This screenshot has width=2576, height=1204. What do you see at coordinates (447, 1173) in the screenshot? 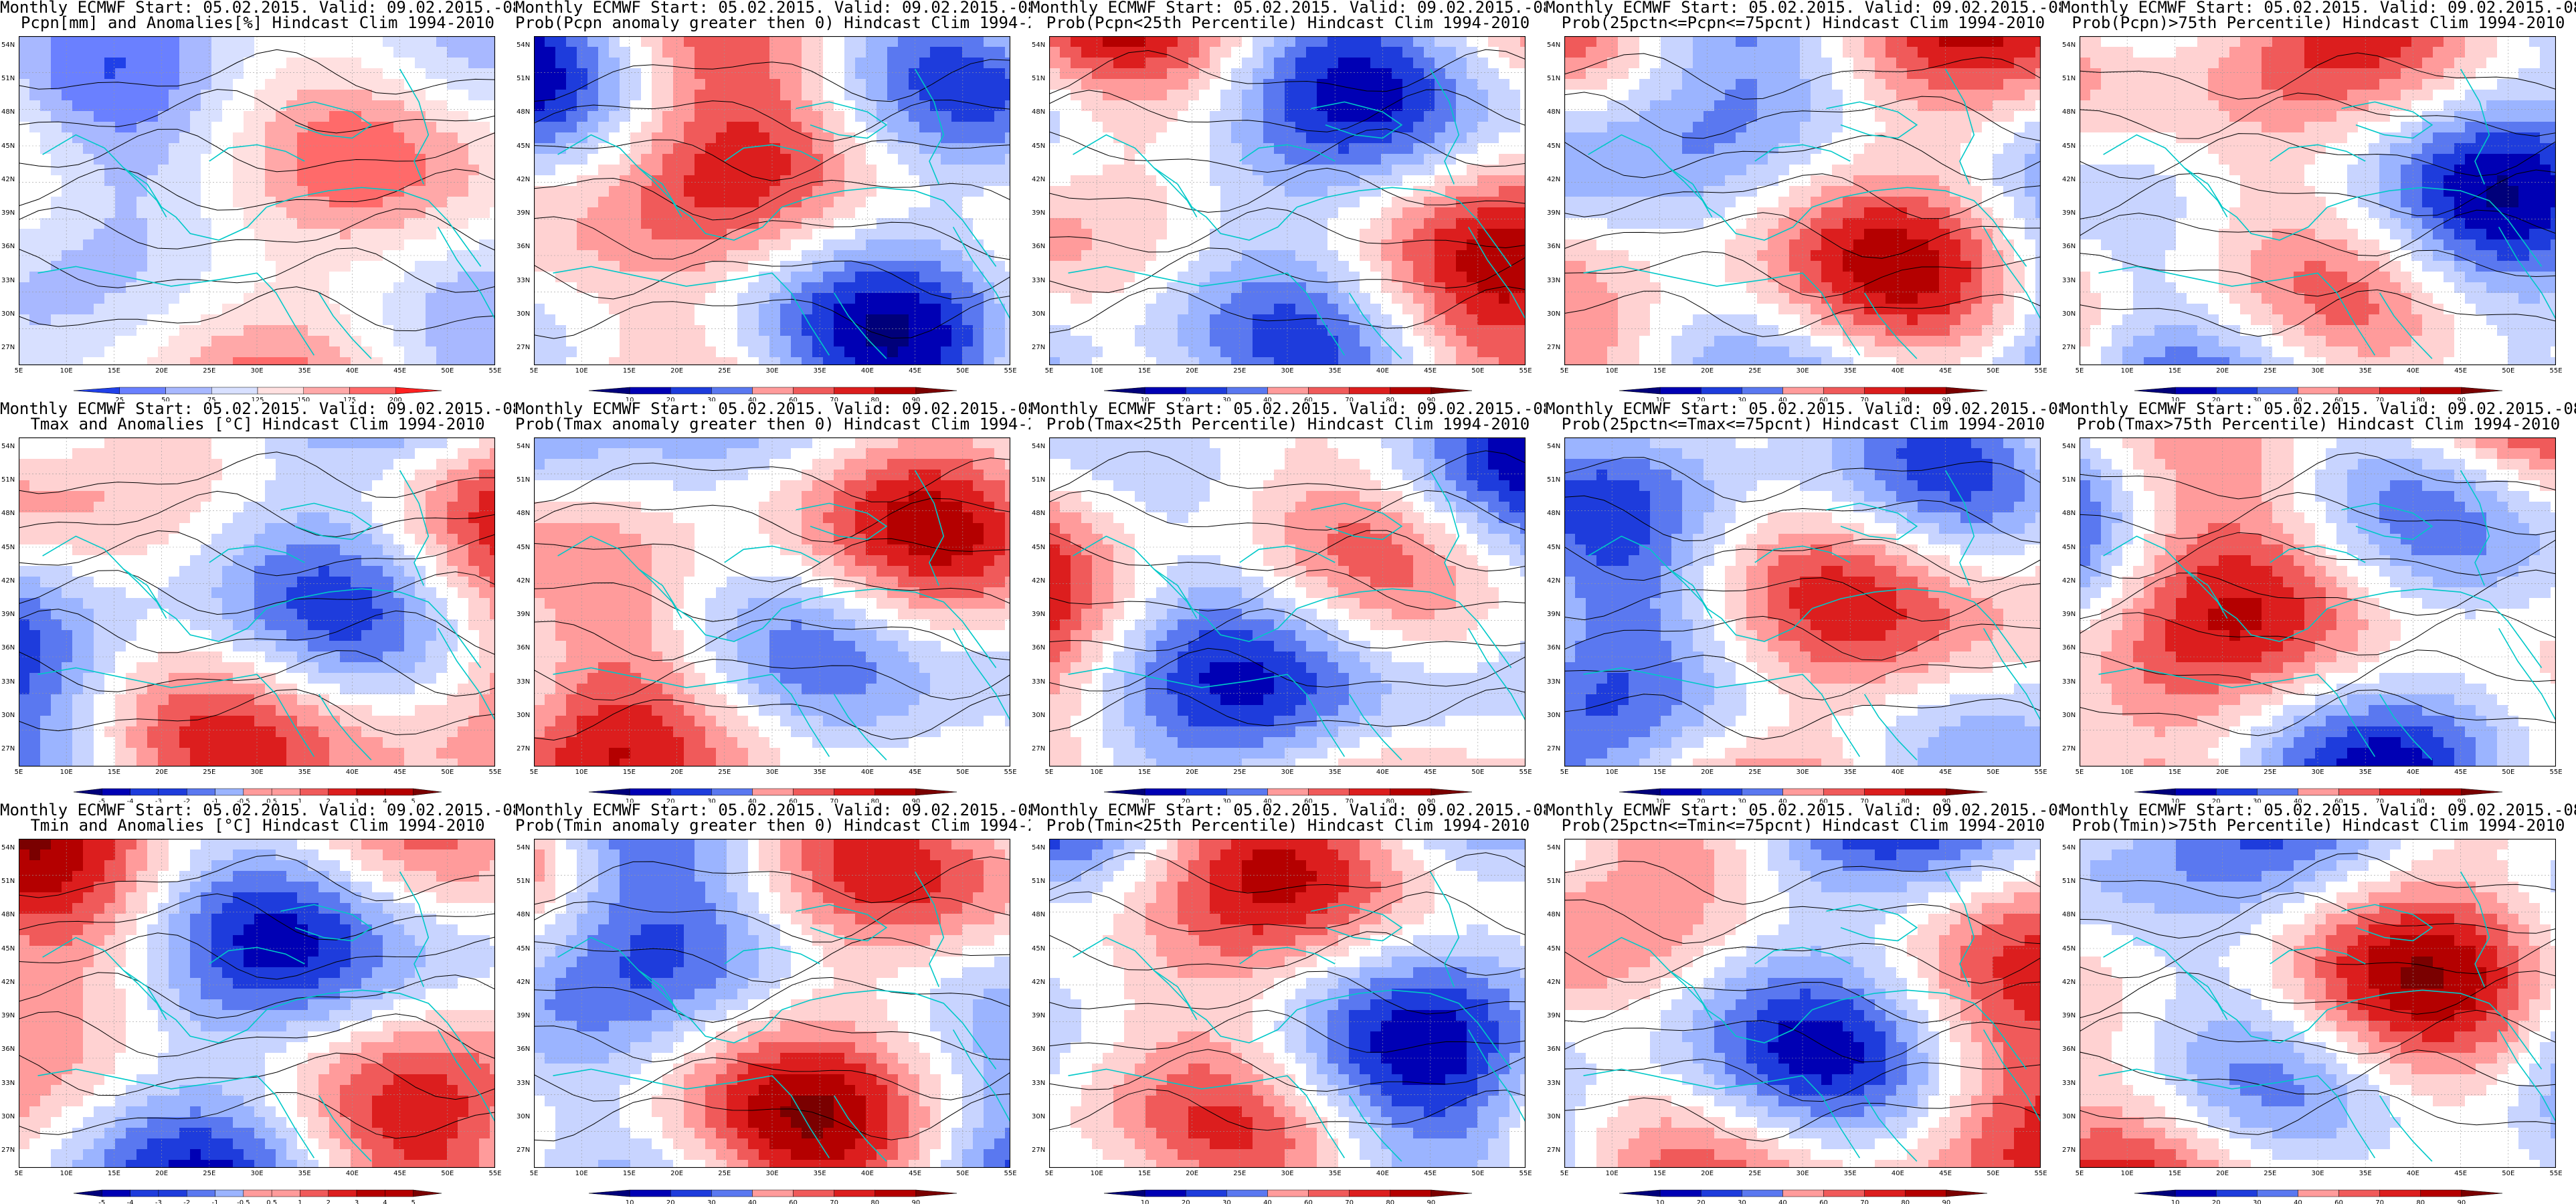
I see `longitude-label: 50E` at bounding box center [447, 1173].